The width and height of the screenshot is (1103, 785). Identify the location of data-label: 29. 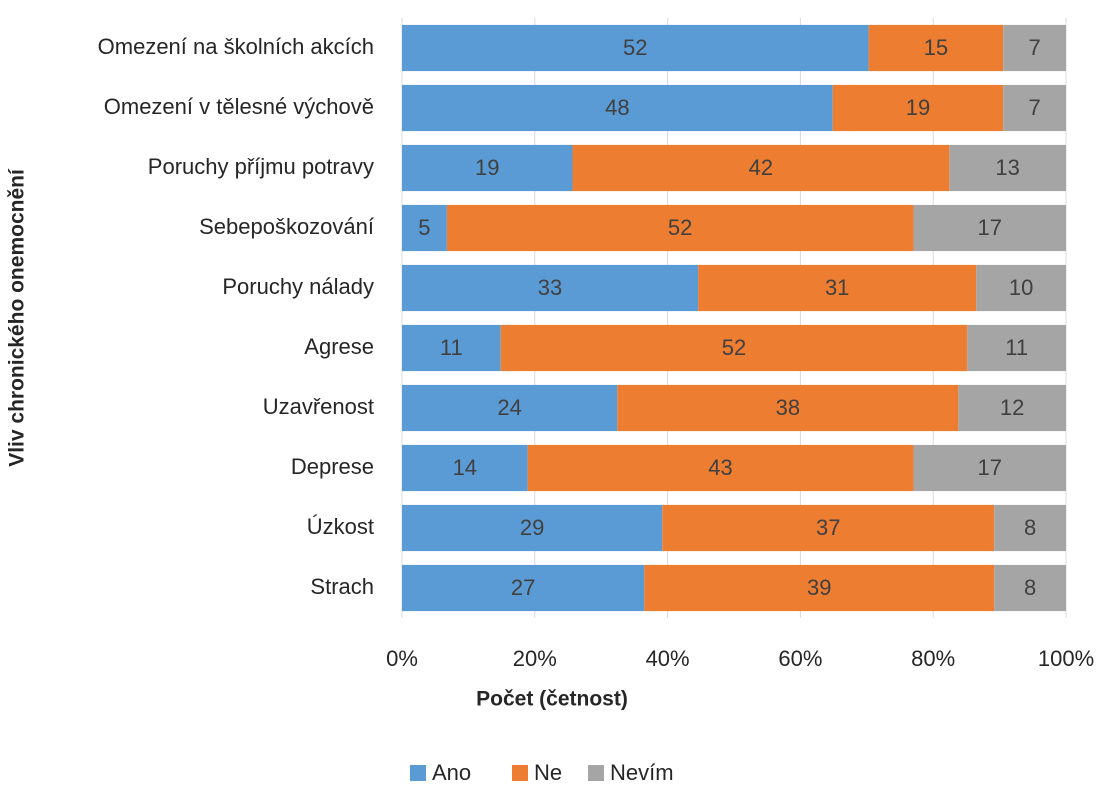
(532, 527).